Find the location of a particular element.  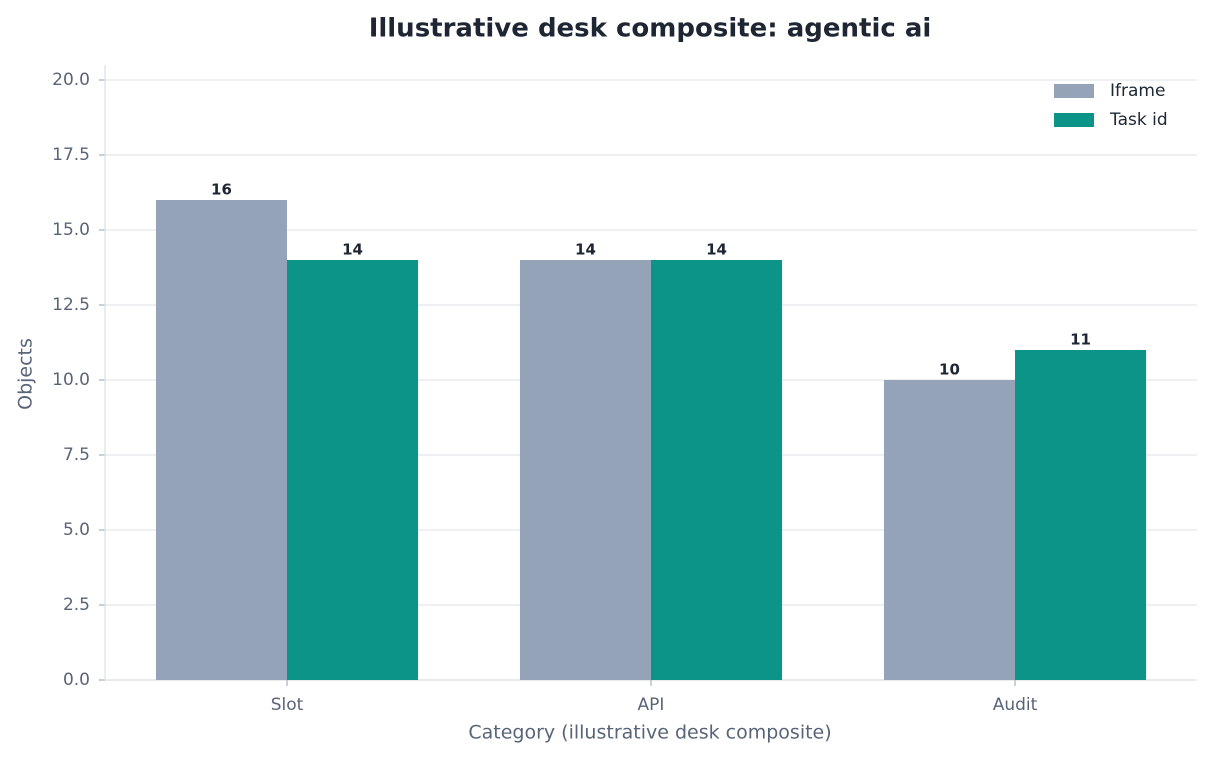

data-label: 10 is located at coordinates (949, 370).